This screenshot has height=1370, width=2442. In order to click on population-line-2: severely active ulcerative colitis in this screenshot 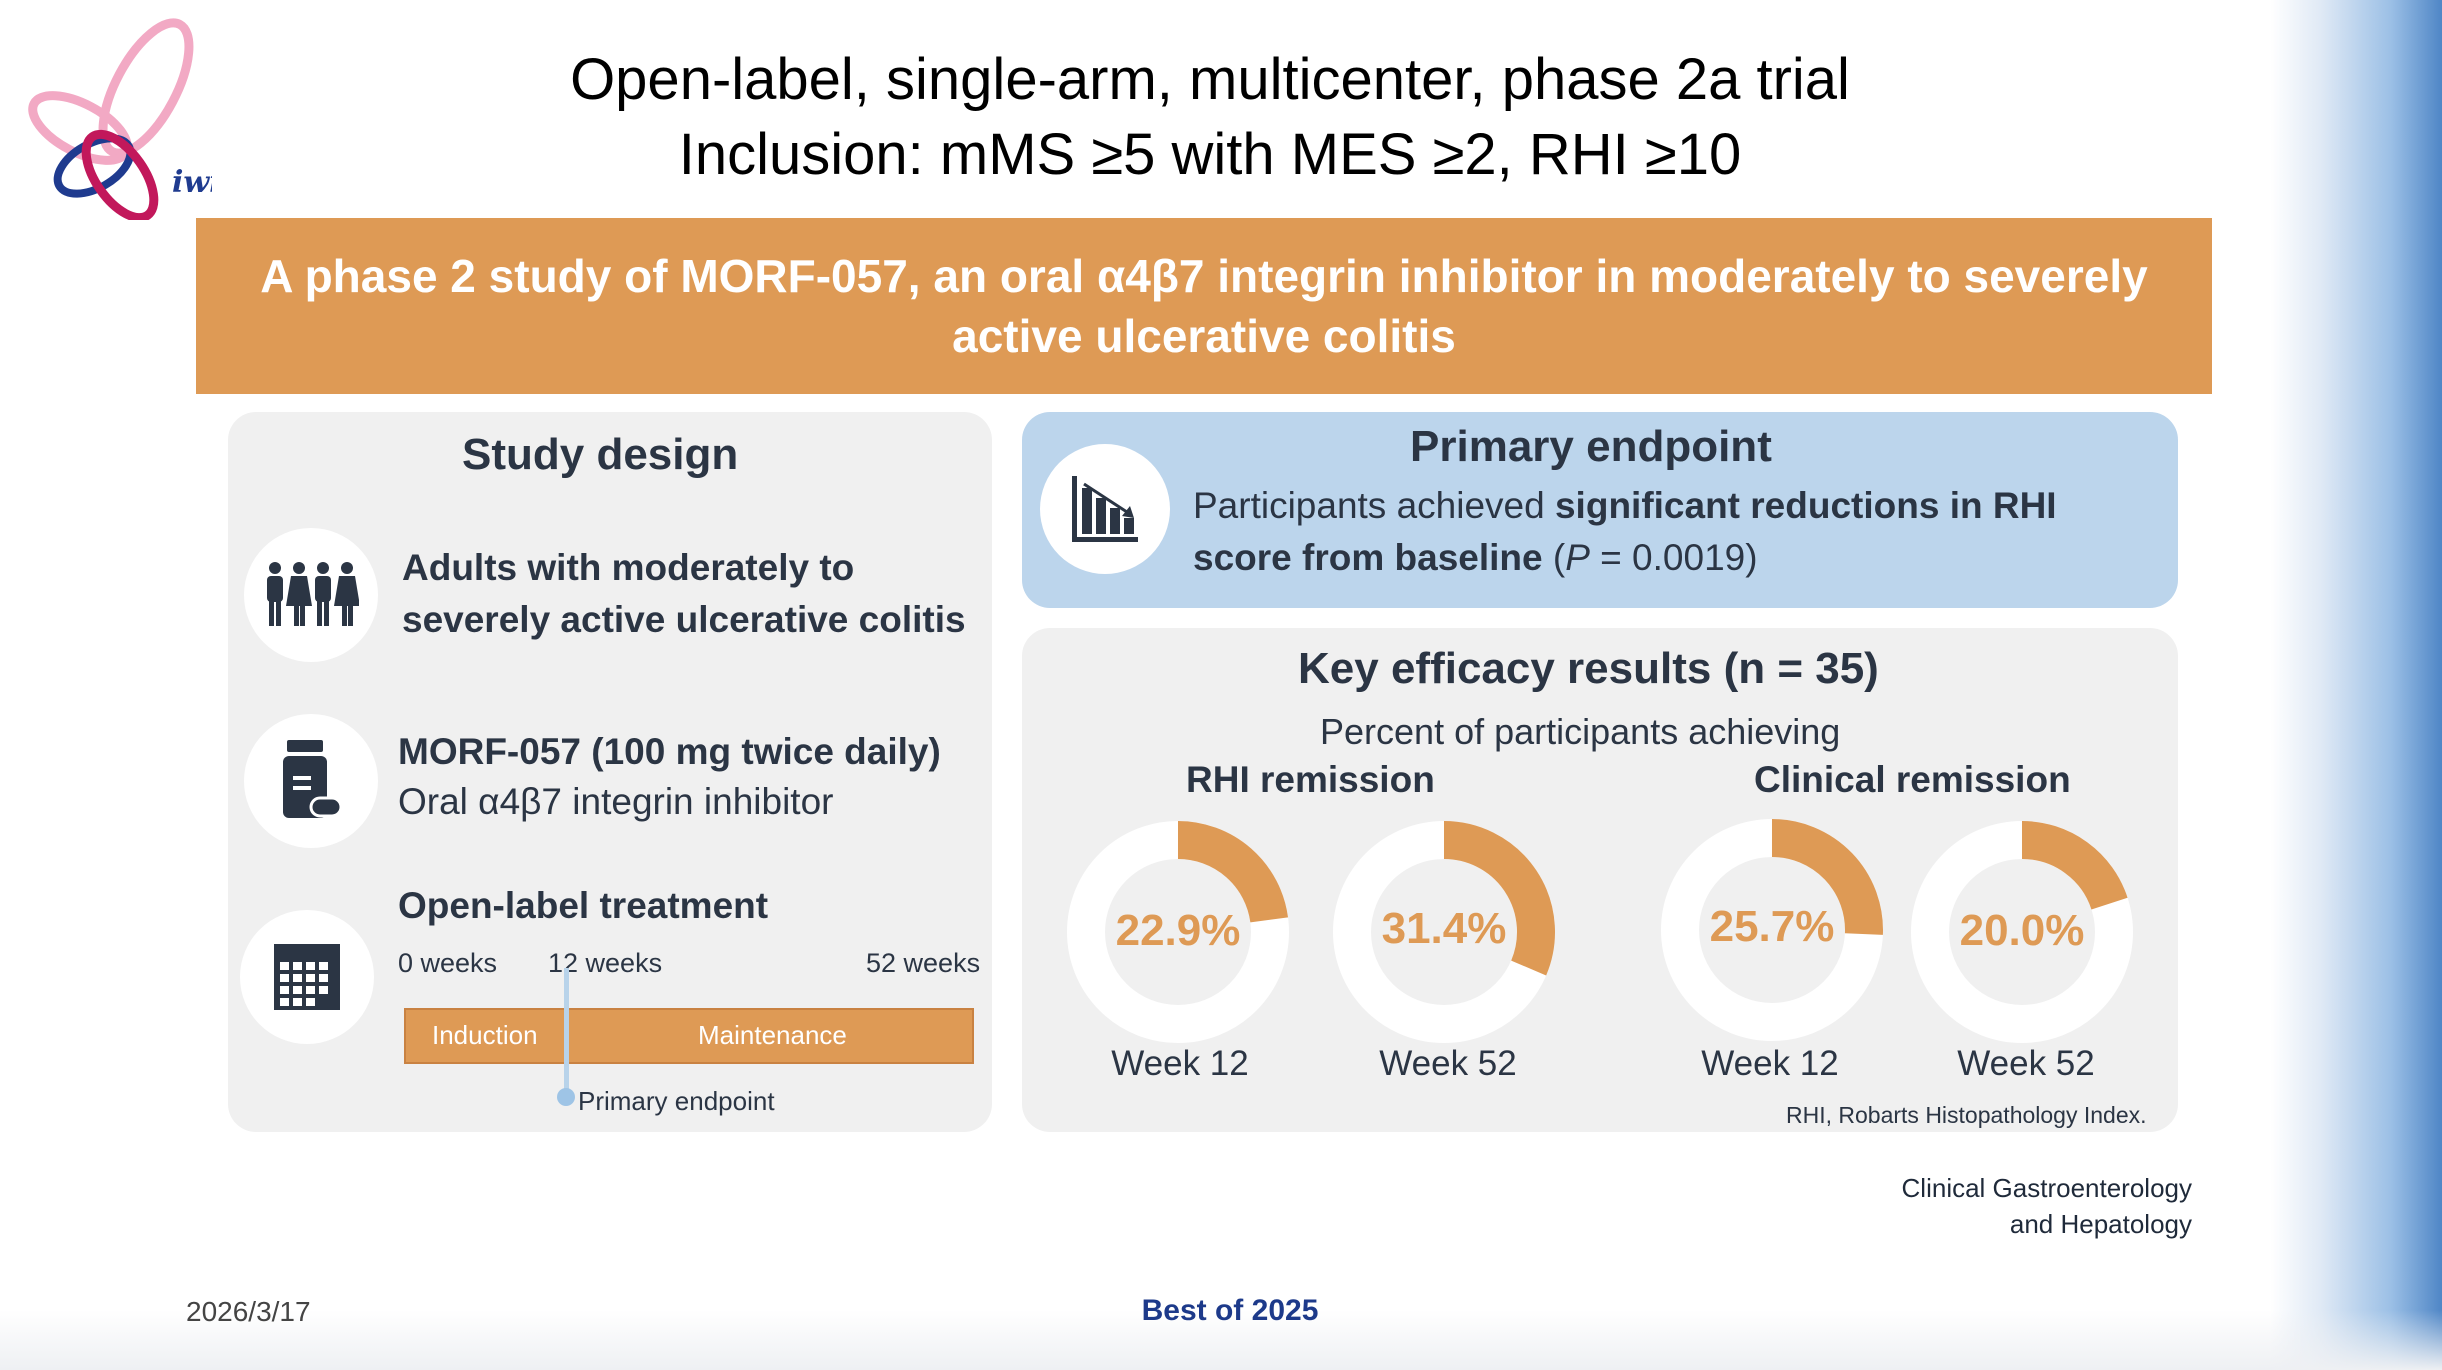, I will do `click(684, 619)`.